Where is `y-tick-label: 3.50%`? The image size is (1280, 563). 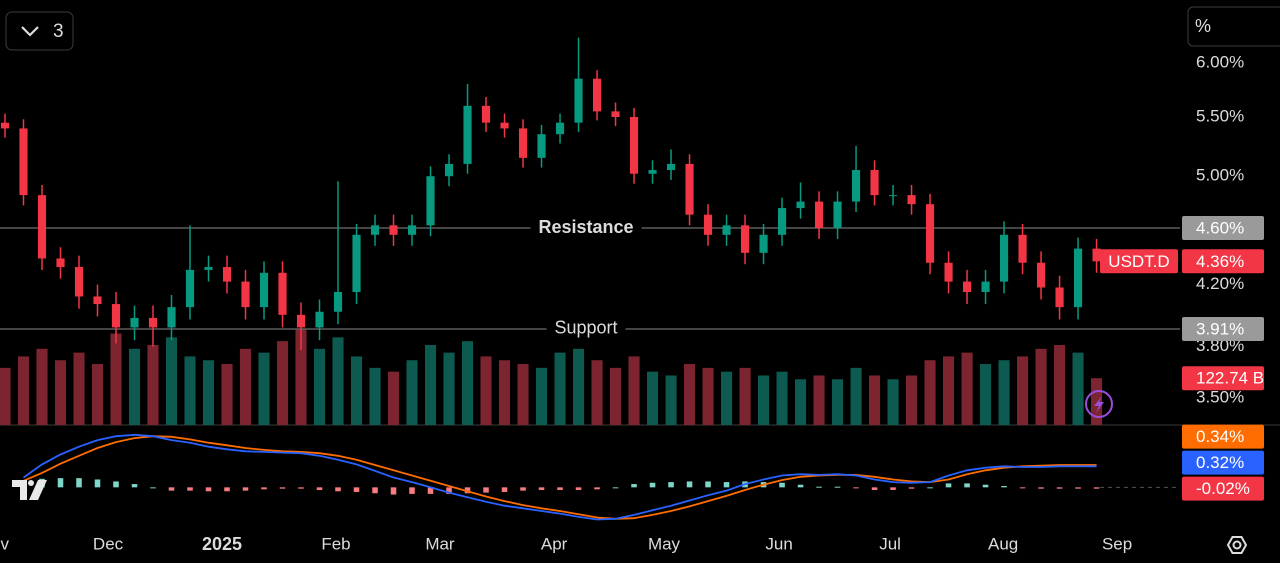
y-tick-label: 3.50% is located at coordinates (1220, 396).